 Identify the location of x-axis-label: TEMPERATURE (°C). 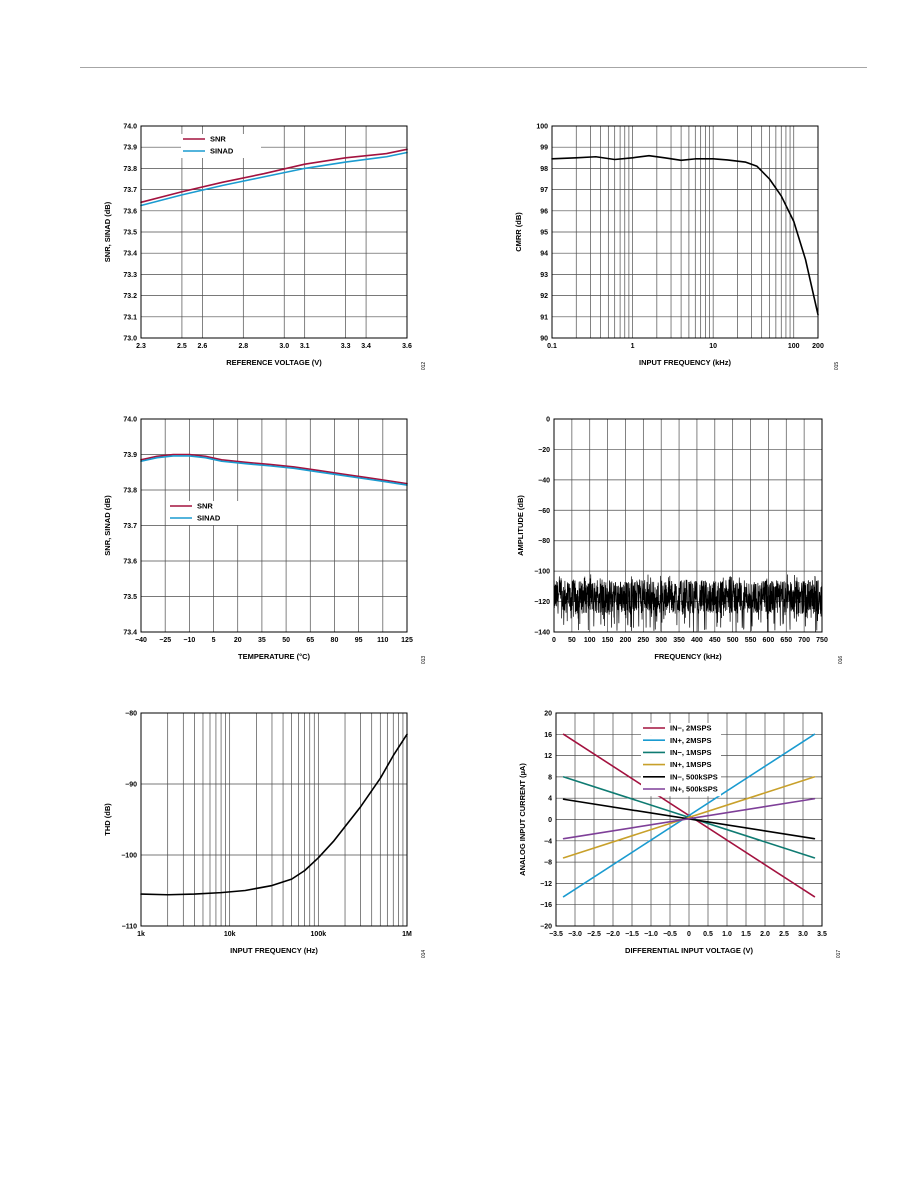
(274, 656).